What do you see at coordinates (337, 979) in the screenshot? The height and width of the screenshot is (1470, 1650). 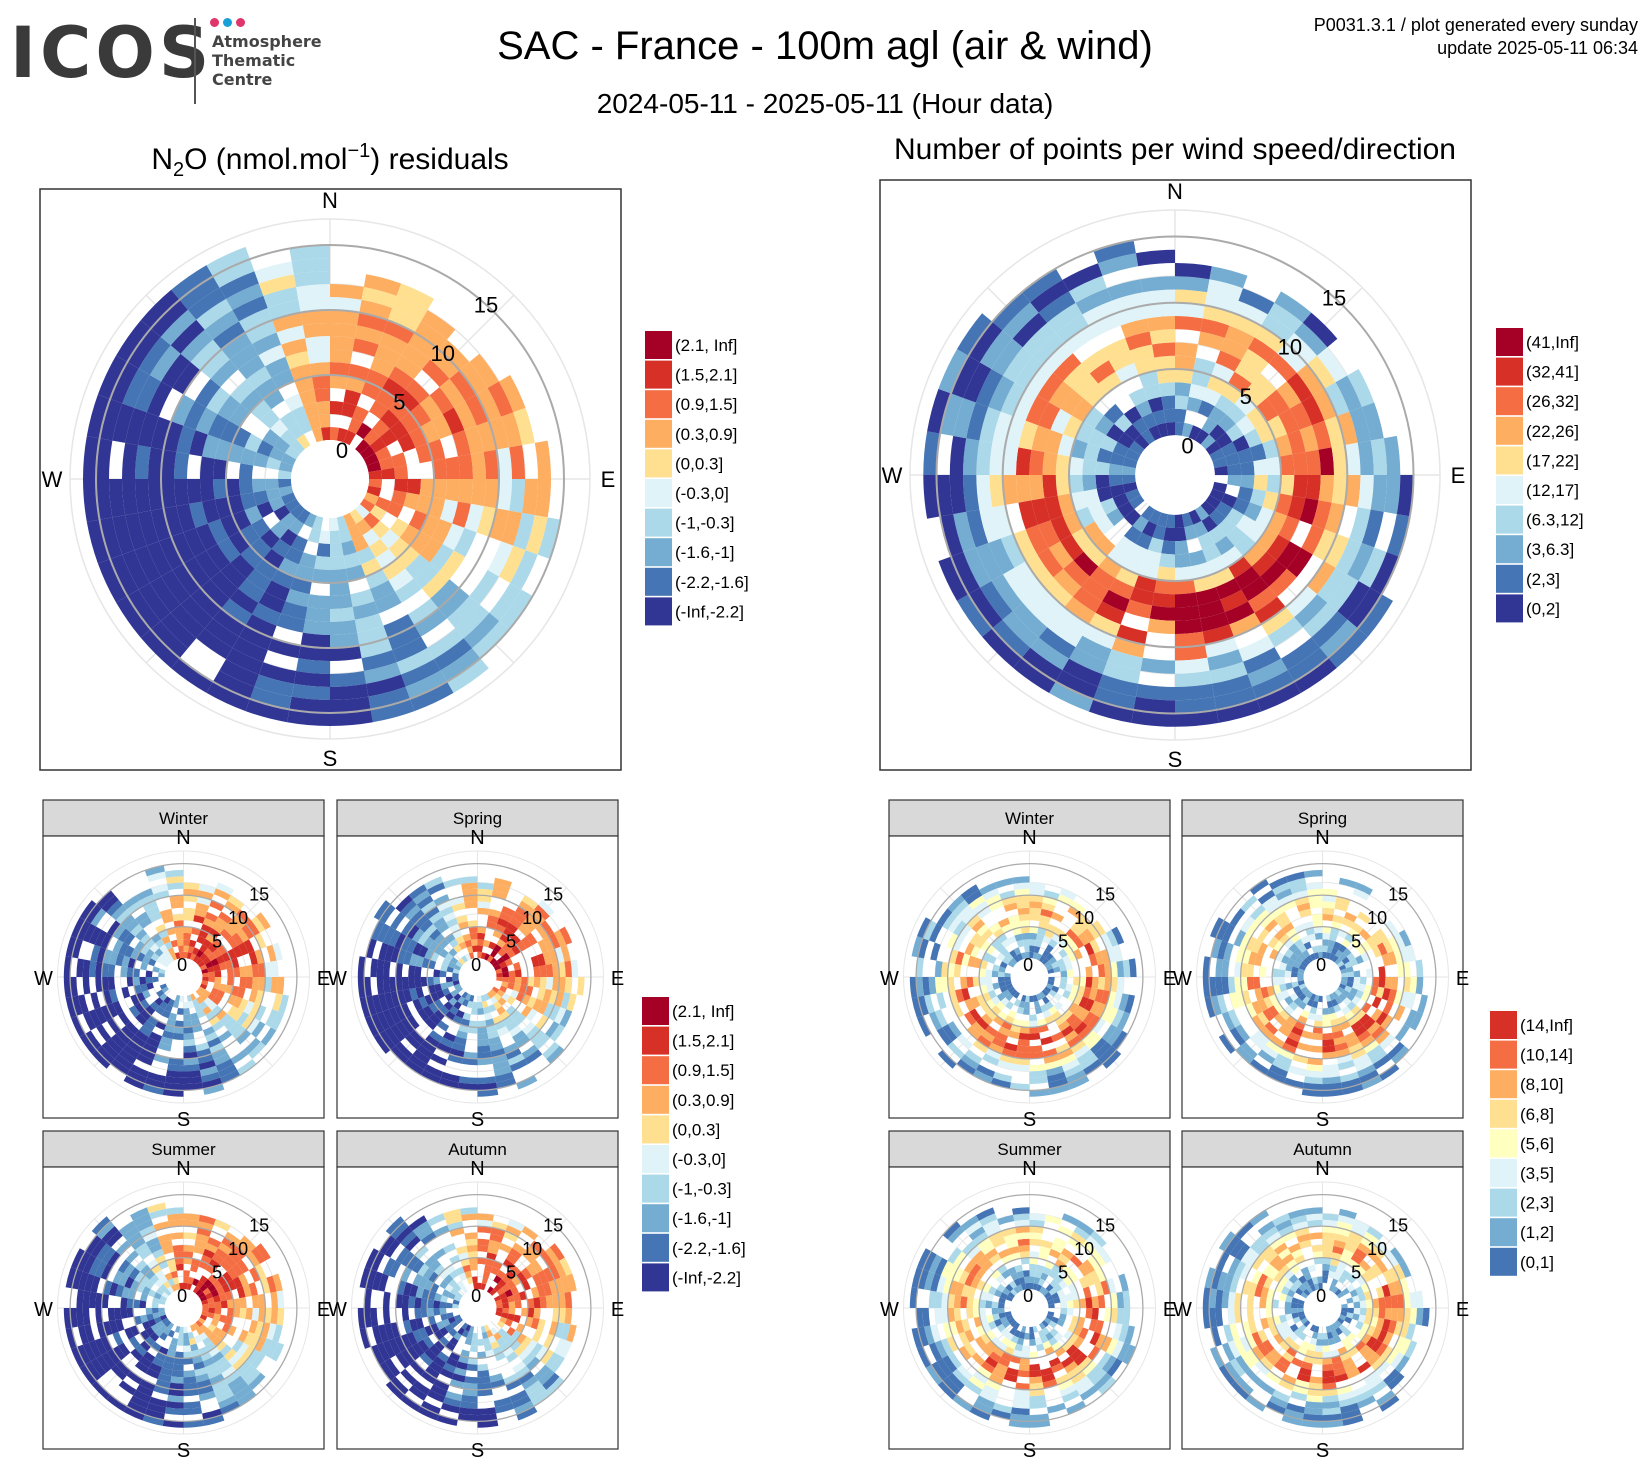 I see `compass-w-label: W` at bounding box center [337, 979].